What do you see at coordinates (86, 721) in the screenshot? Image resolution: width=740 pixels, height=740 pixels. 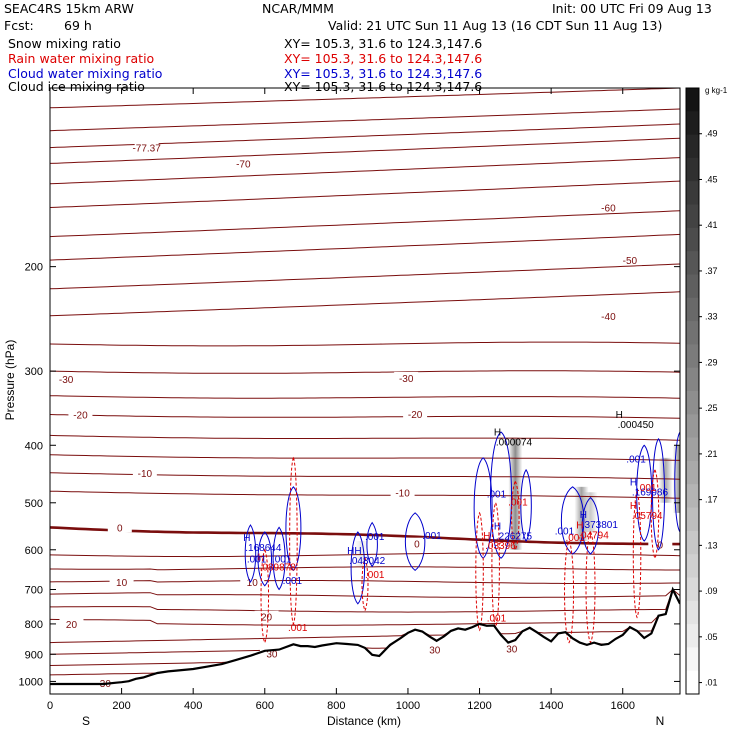 I see `end-label-left: S` at bounding box center [86, 721].